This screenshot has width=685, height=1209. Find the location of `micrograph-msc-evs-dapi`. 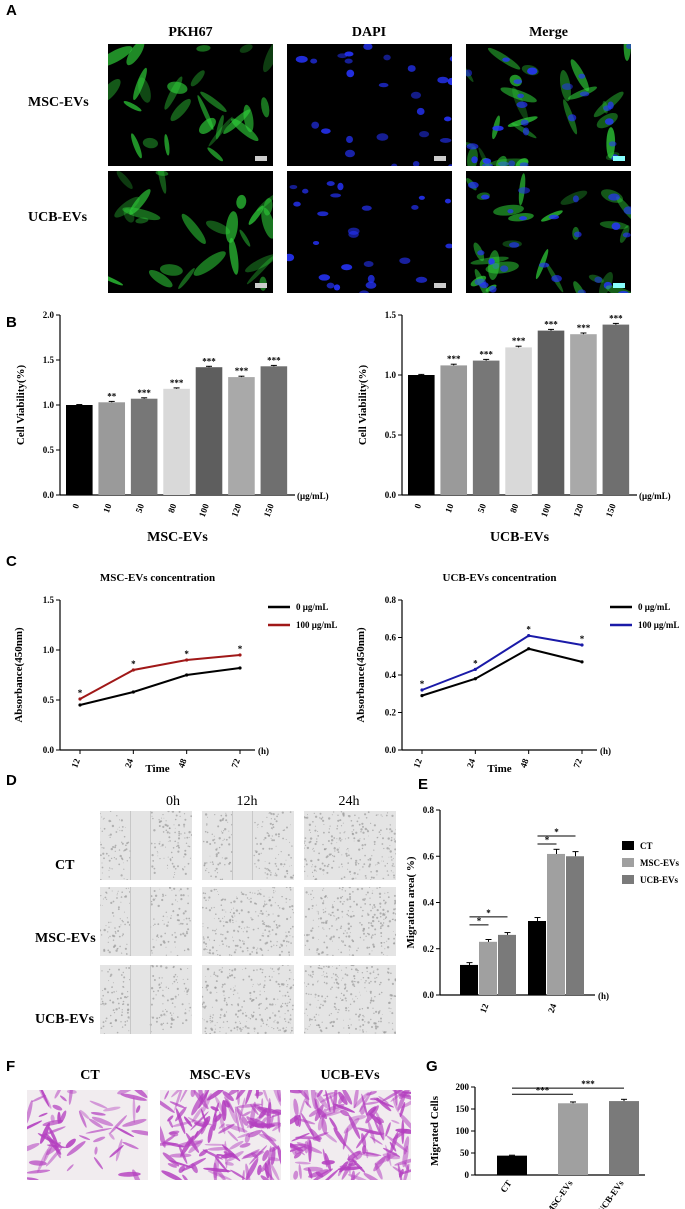

micrograph-msc-evs-dapi is located at coordinates (369, 105).